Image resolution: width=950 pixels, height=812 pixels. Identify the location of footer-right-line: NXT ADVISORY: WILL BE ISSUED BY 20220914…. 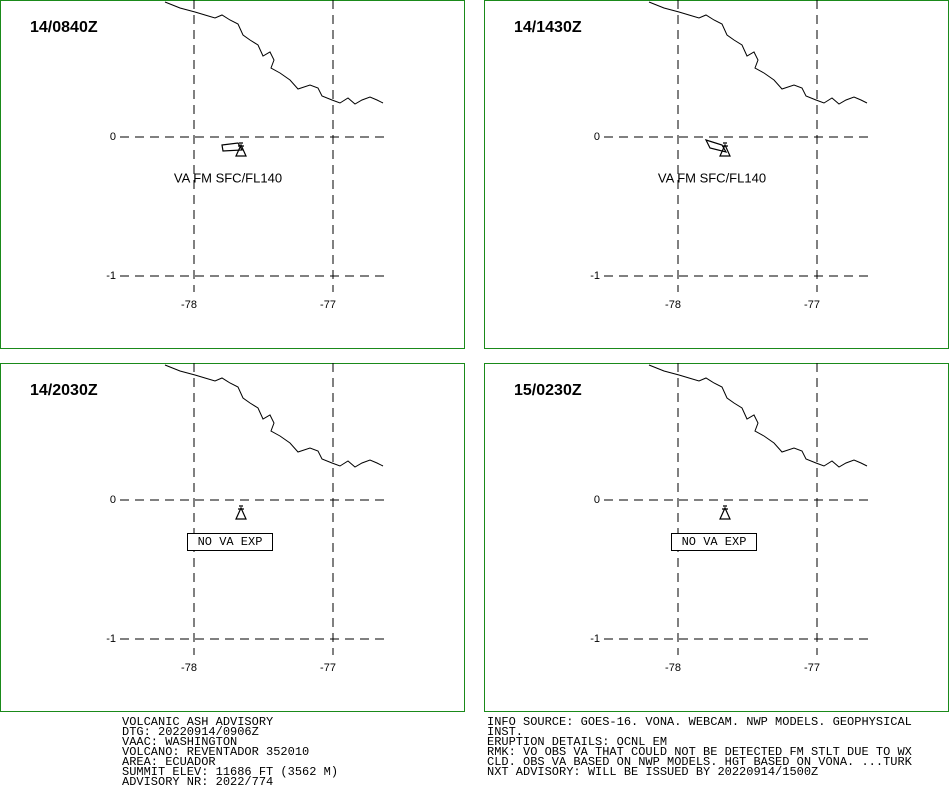
(652, 772).